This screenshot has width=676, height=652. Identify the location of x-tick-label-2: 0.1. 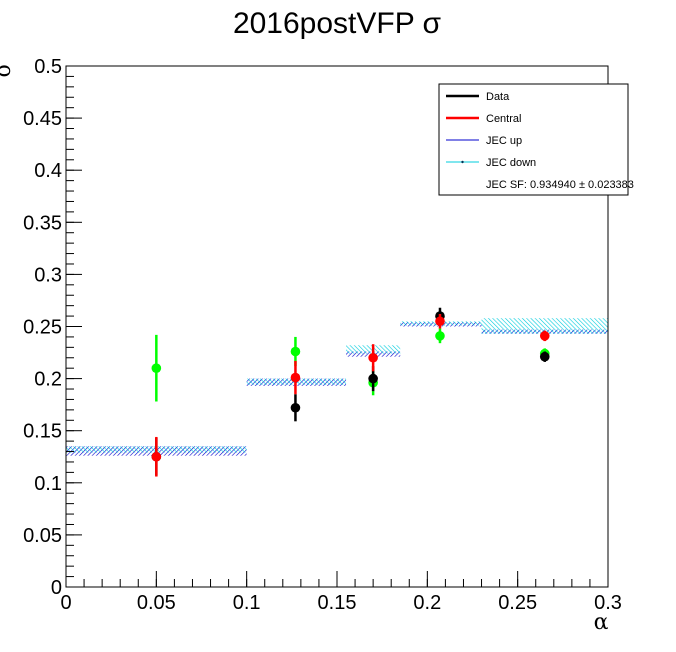
(247, 603).